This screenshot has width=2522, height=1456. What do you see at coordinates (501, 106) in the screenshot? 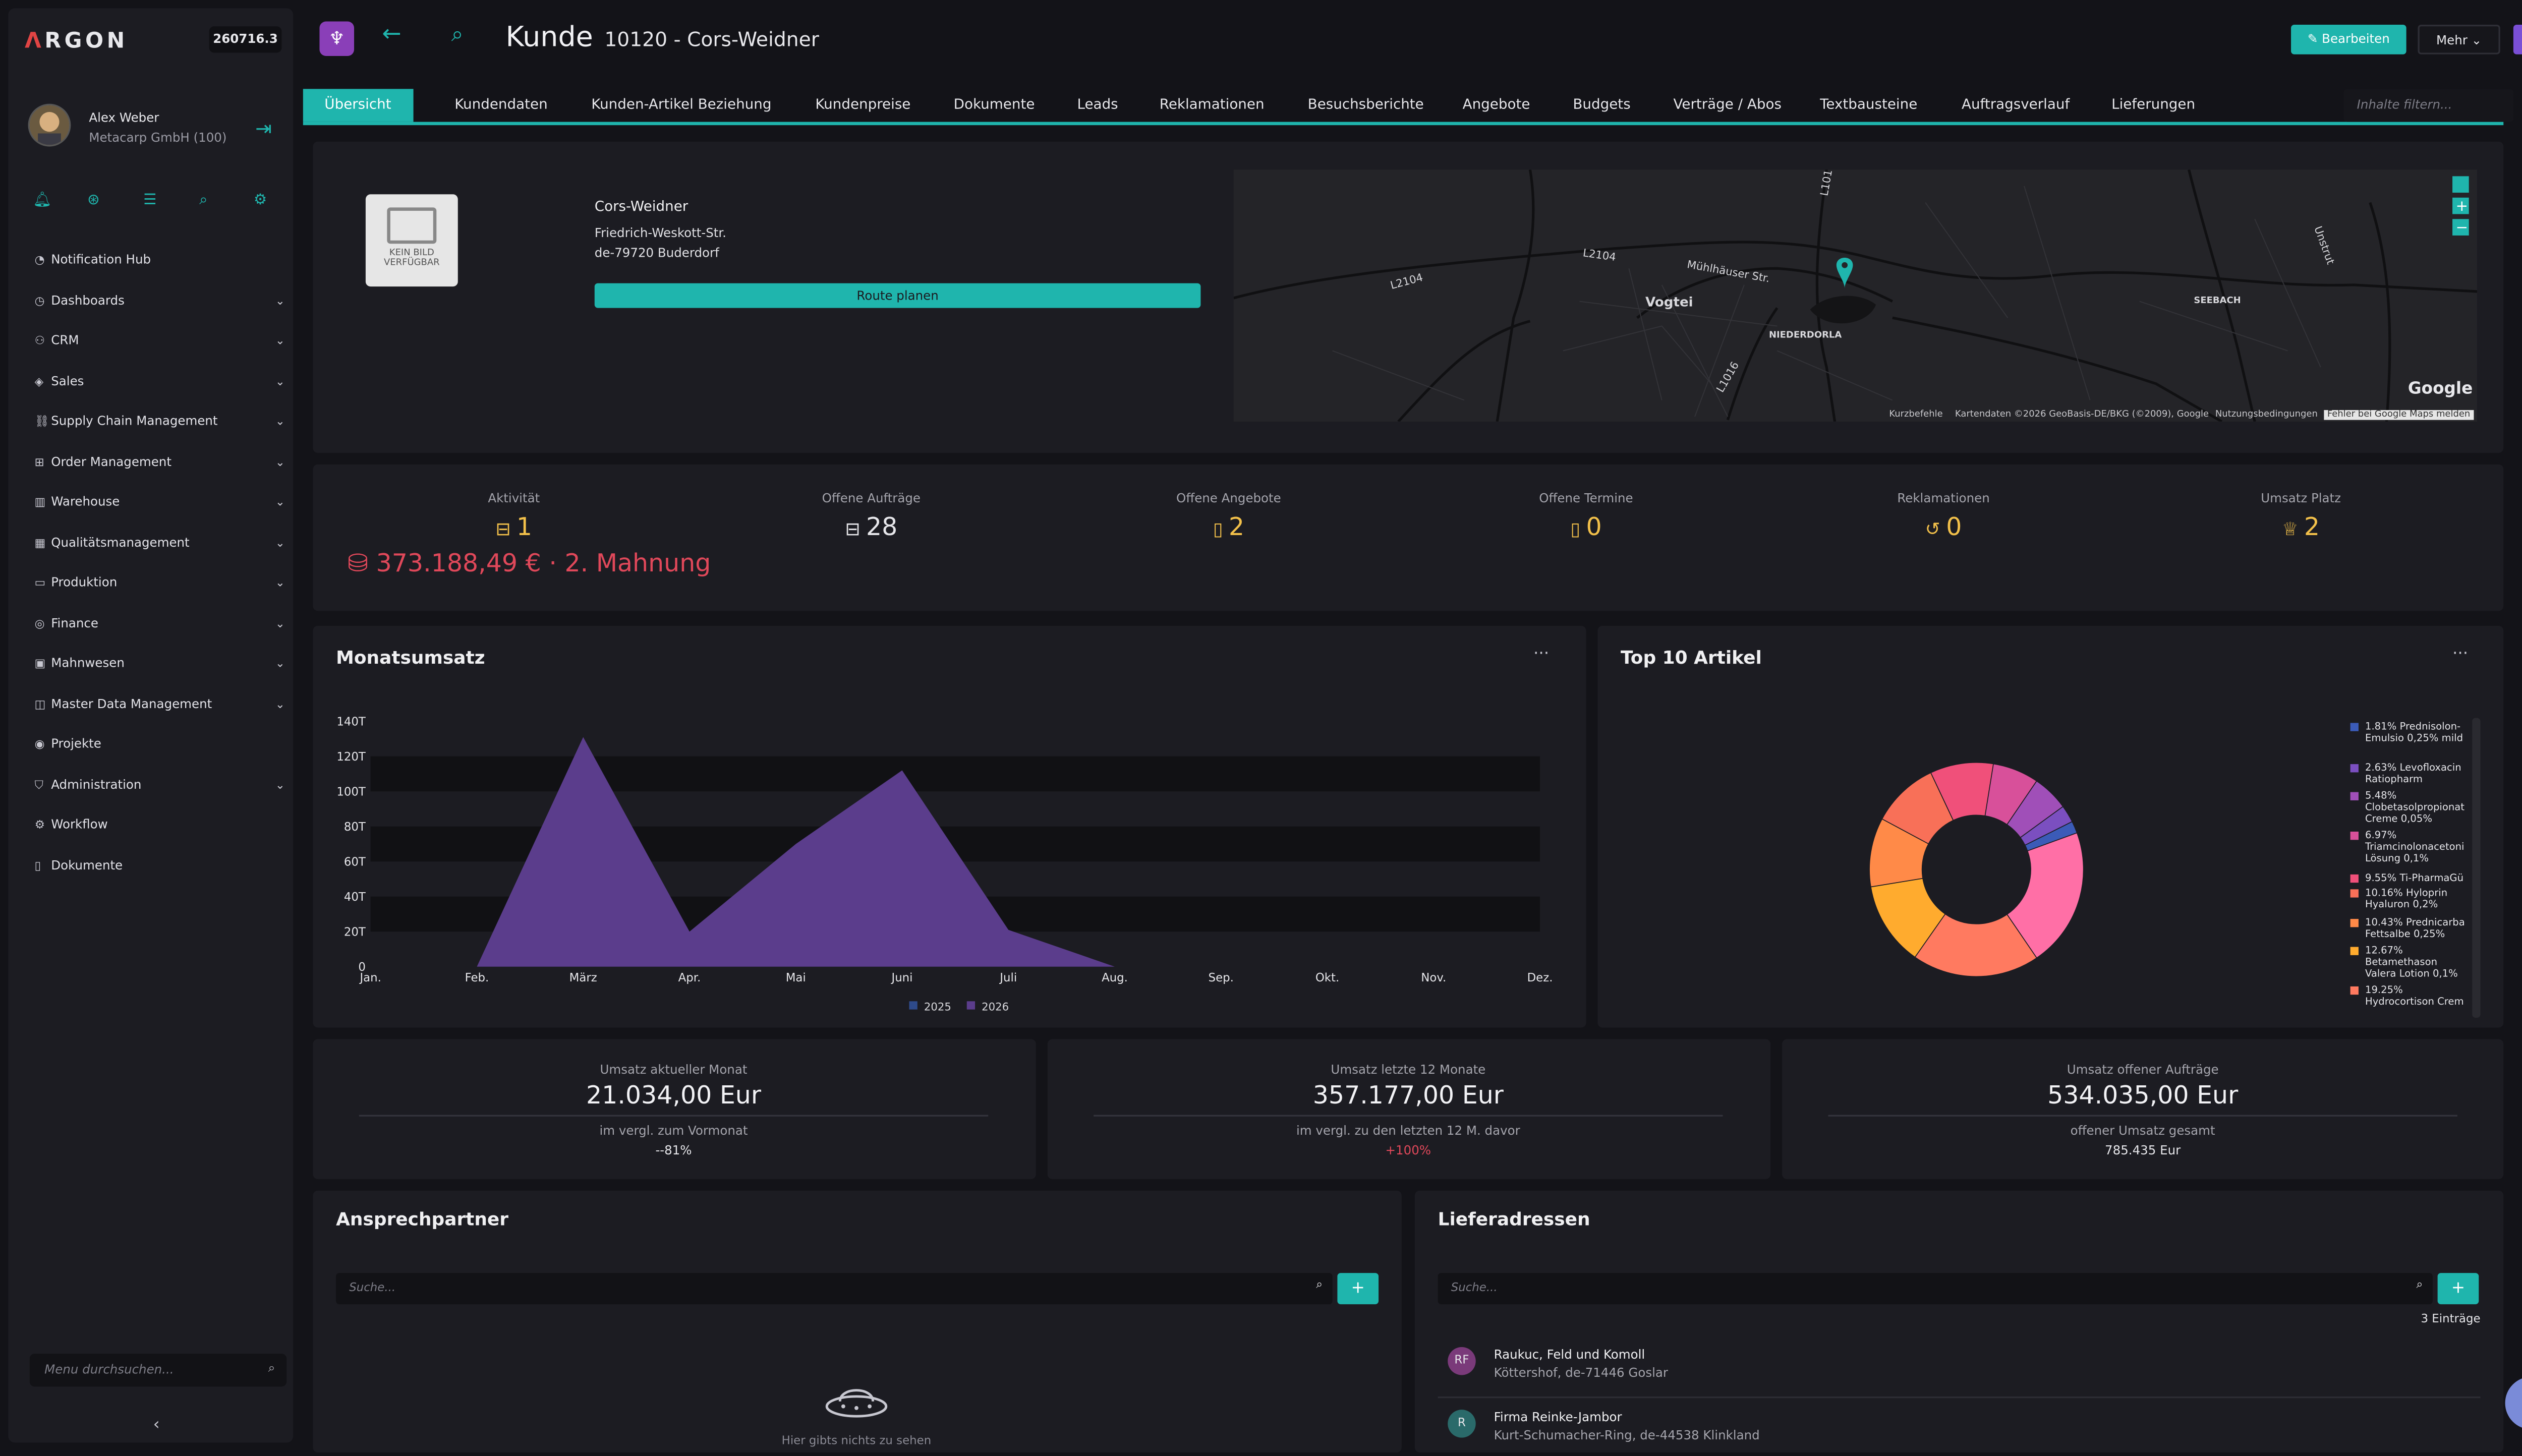
I see `tab-1: Kundendaten` at bounding box center [501, 106].